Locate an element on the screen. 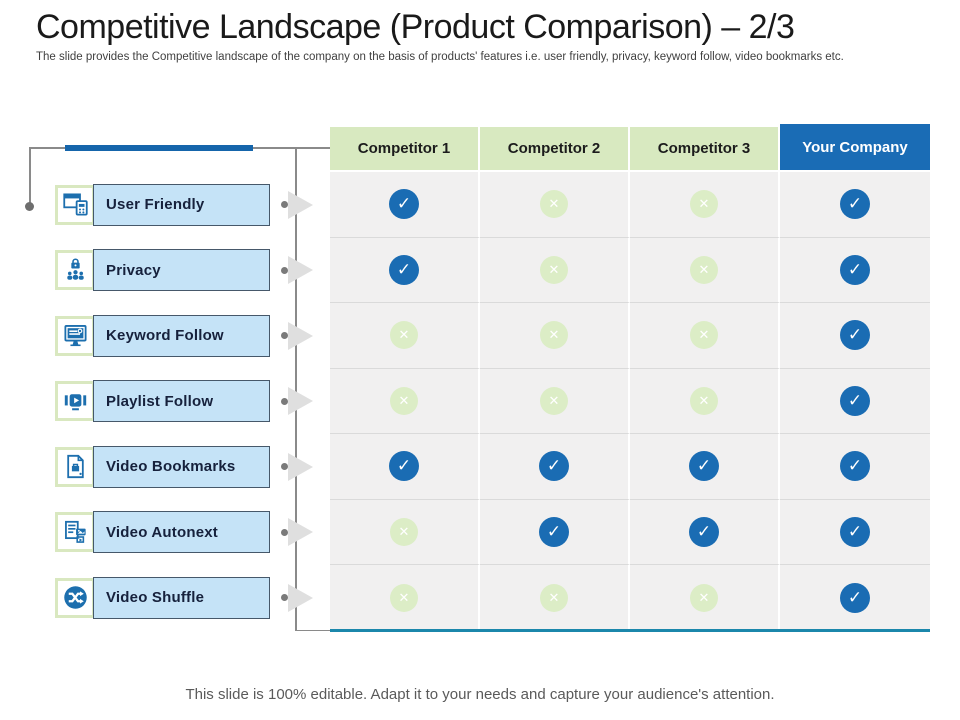  feature-row: Video Bookmarks is located at coordinates (165, 467).